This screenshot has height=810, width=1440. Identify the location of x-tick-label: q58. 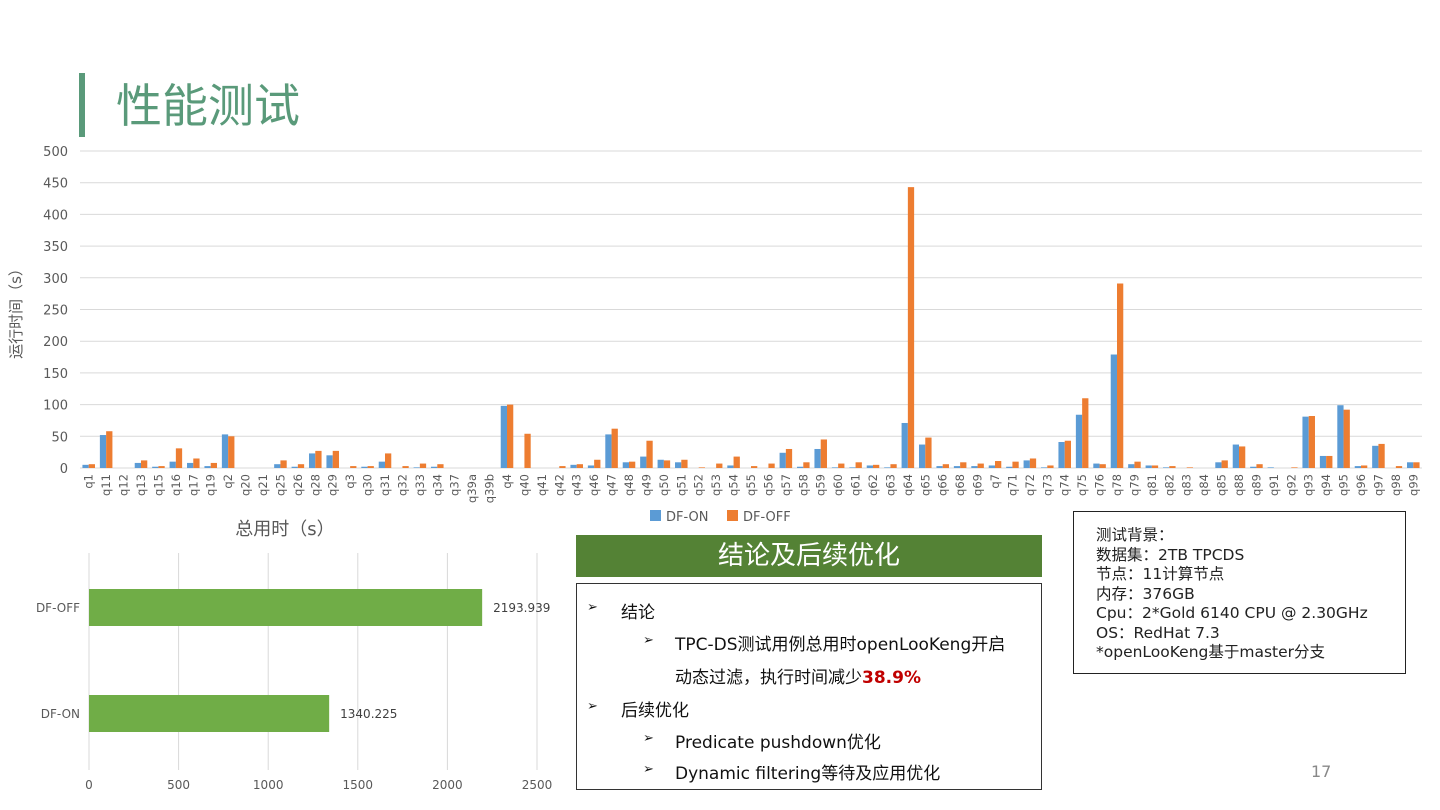
(803, 485).